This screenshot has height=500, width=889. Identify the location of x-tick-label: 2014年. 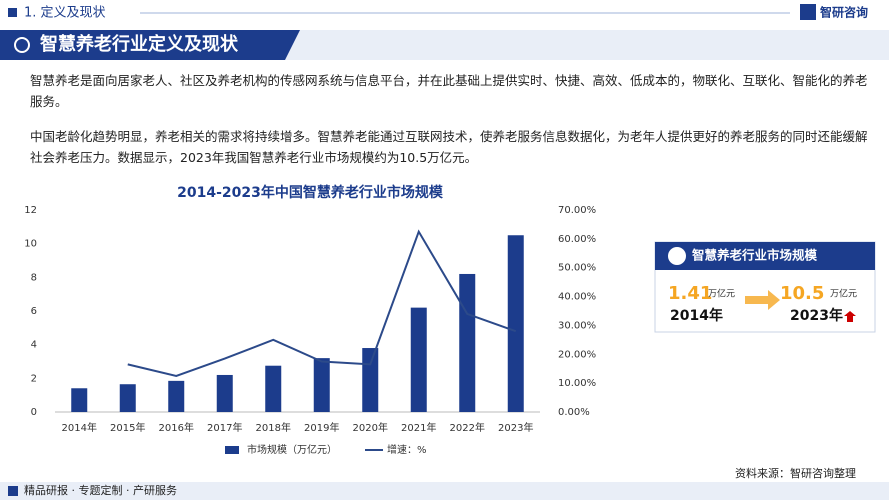
(79, 427).